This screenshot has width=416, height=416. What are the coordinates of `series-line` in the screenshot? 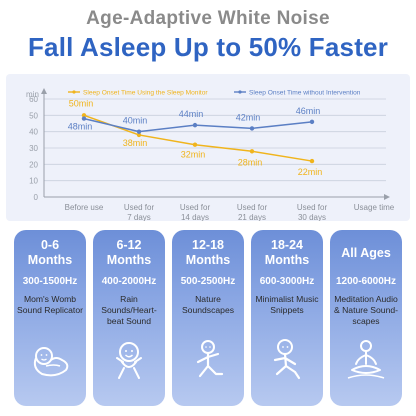 It's located at (198, 125).